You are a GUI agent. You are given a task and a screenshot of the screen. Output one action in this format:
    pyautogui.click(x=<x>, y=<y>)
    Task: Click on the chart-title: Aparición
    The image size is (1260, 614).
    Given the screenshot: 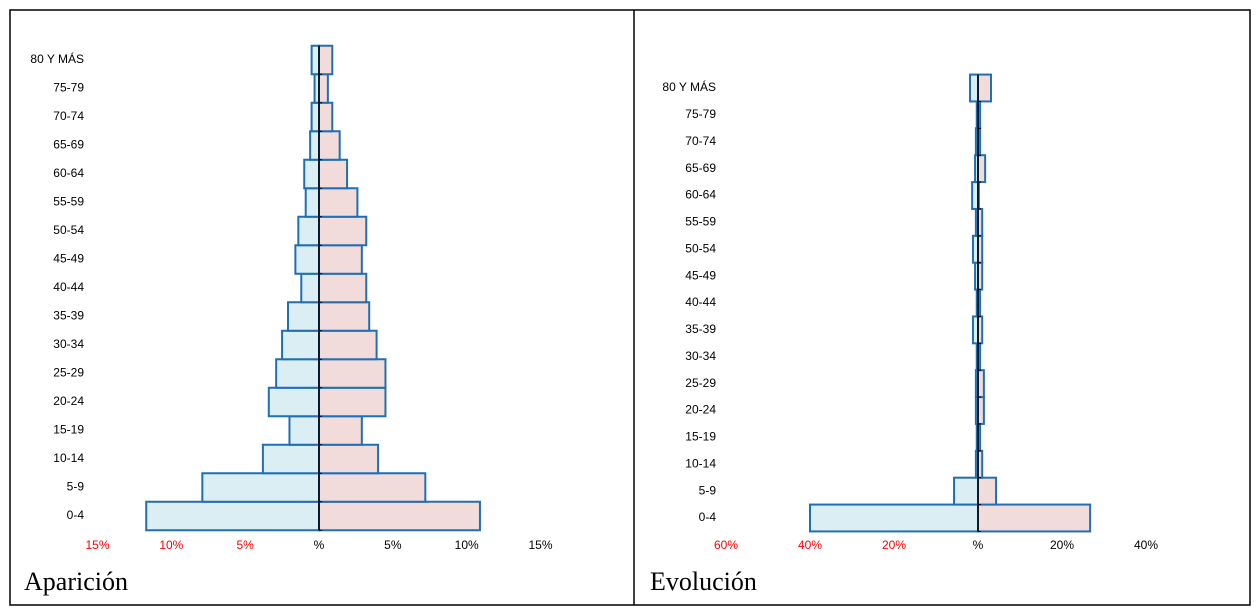 What is the action you would take?
    pyautogui.click(x=76, y=581)
    